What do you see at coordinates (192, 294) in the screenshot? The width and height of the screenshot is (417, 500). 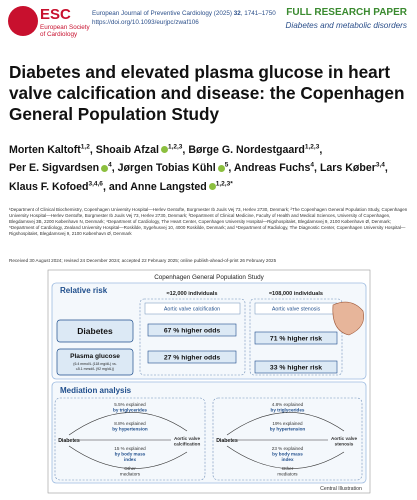 I see `n-left: ≈12,000 individuals` at bounding box center [192, 294].